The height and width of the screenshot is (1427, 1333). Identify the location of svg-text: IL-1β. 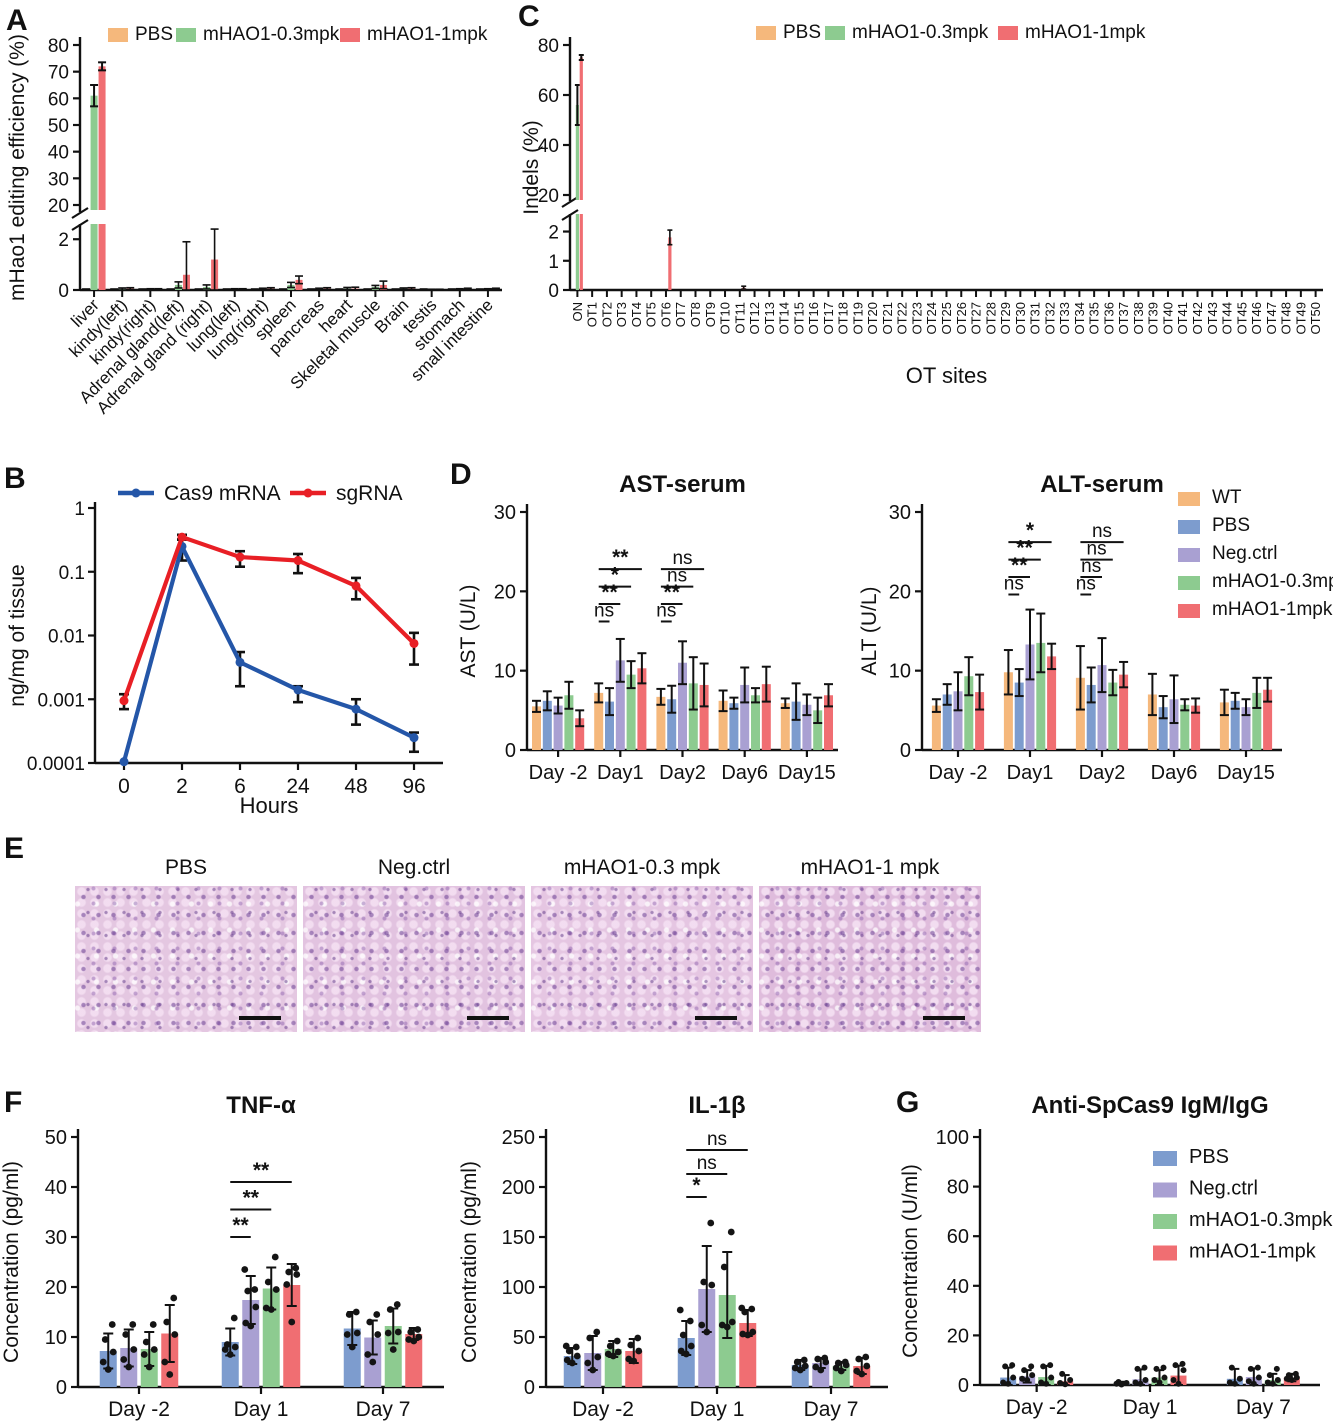
(716, 1105).